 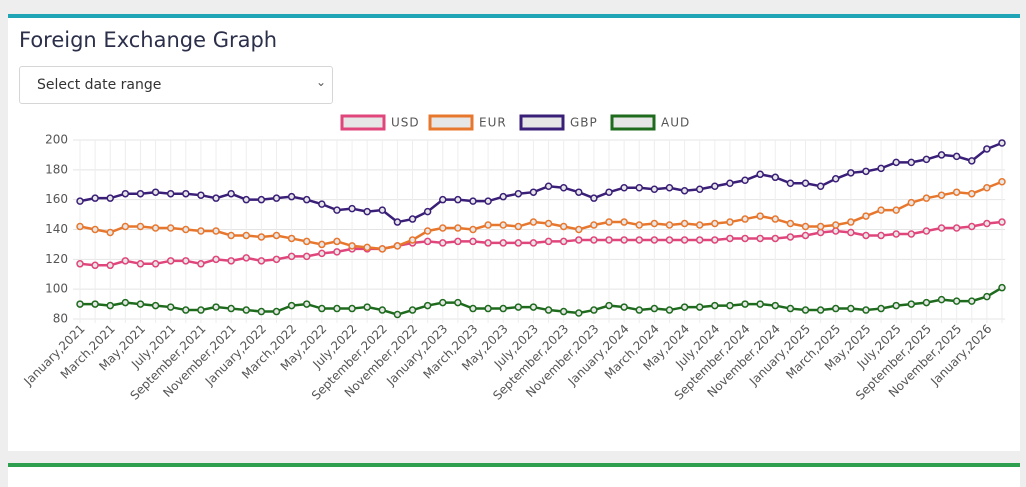 What do you see at coordinates (56, 199) in the screenshot?
I see `y-tick-label: 160` at bounding box center [56, 199].